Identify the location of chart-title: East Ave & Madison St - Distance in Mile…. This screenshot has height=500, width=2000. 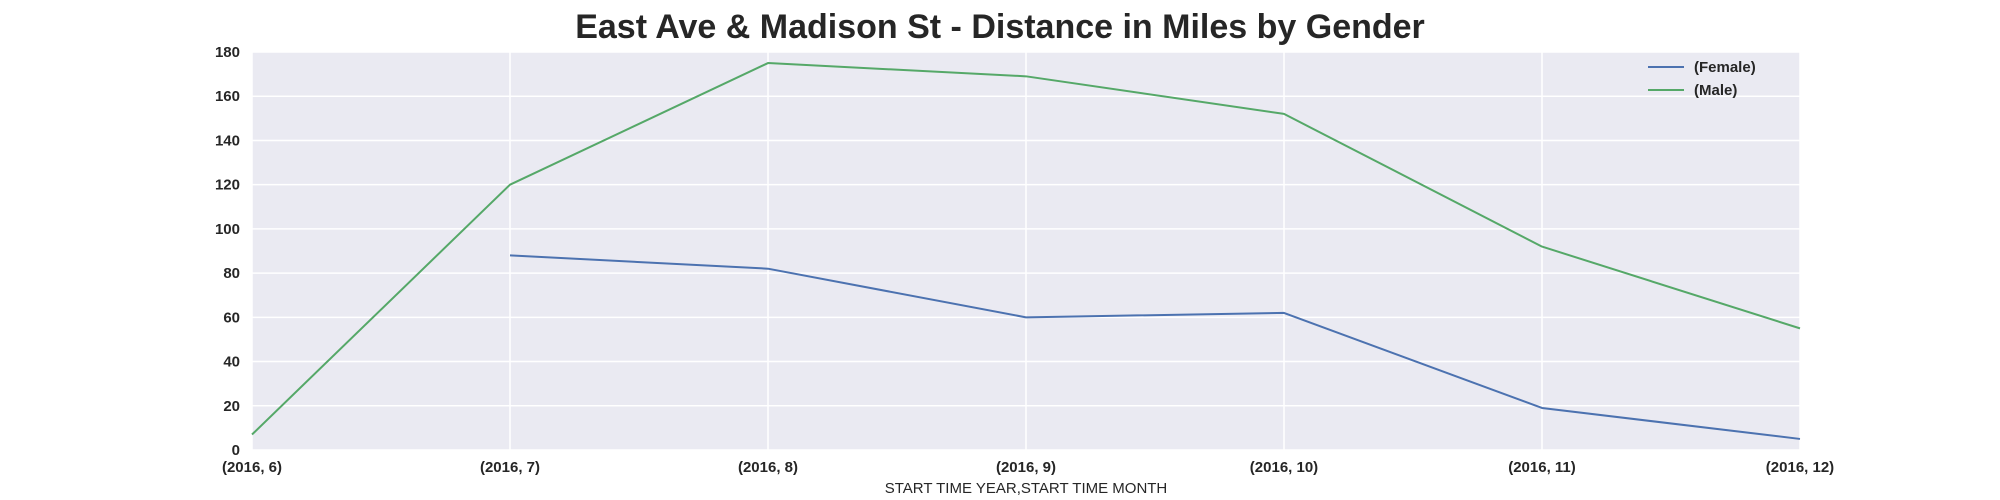
(1000, 27).